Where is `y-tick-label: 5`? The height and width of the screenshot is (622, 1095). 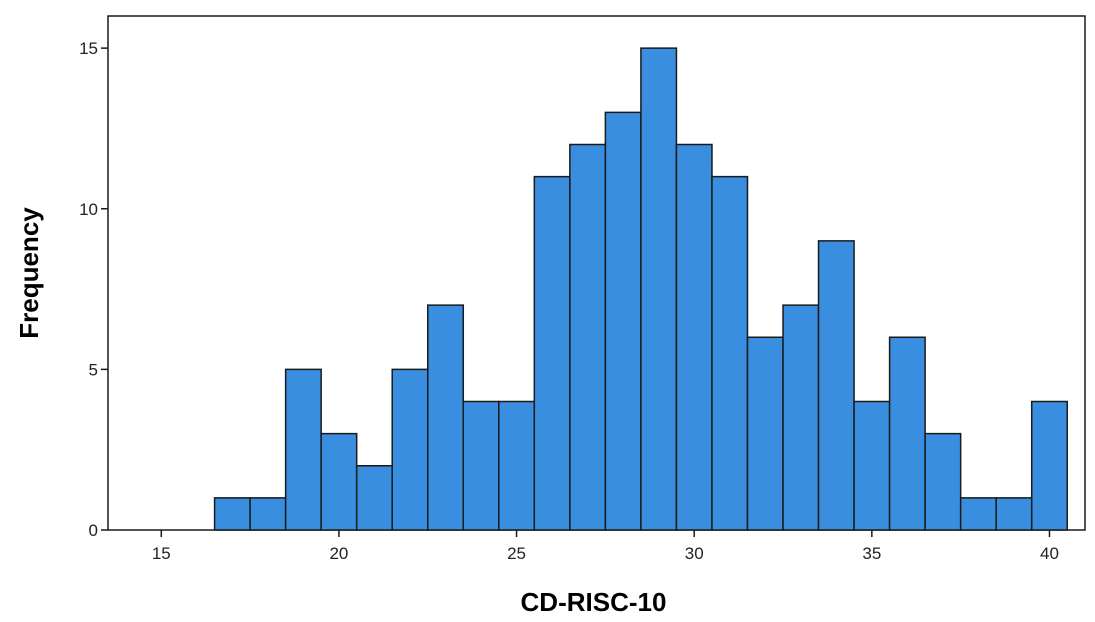 y-tick-label: 5 is located at coordinates (93, 369).